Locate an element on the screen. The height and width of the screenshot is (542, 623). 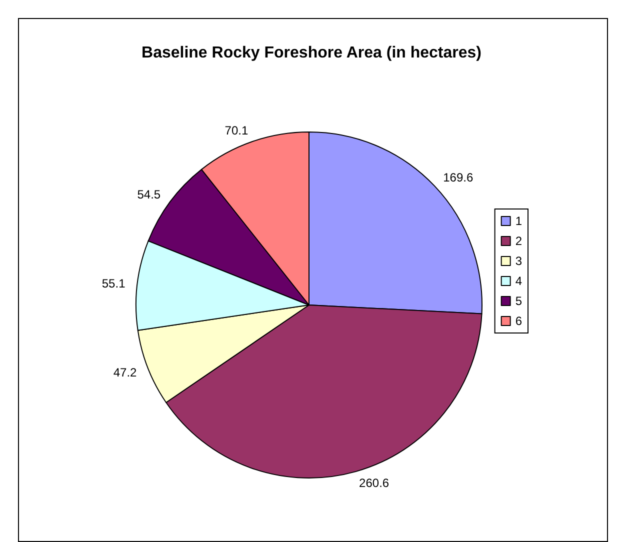
legend-label: 4 is located at coordinates (518, 281).